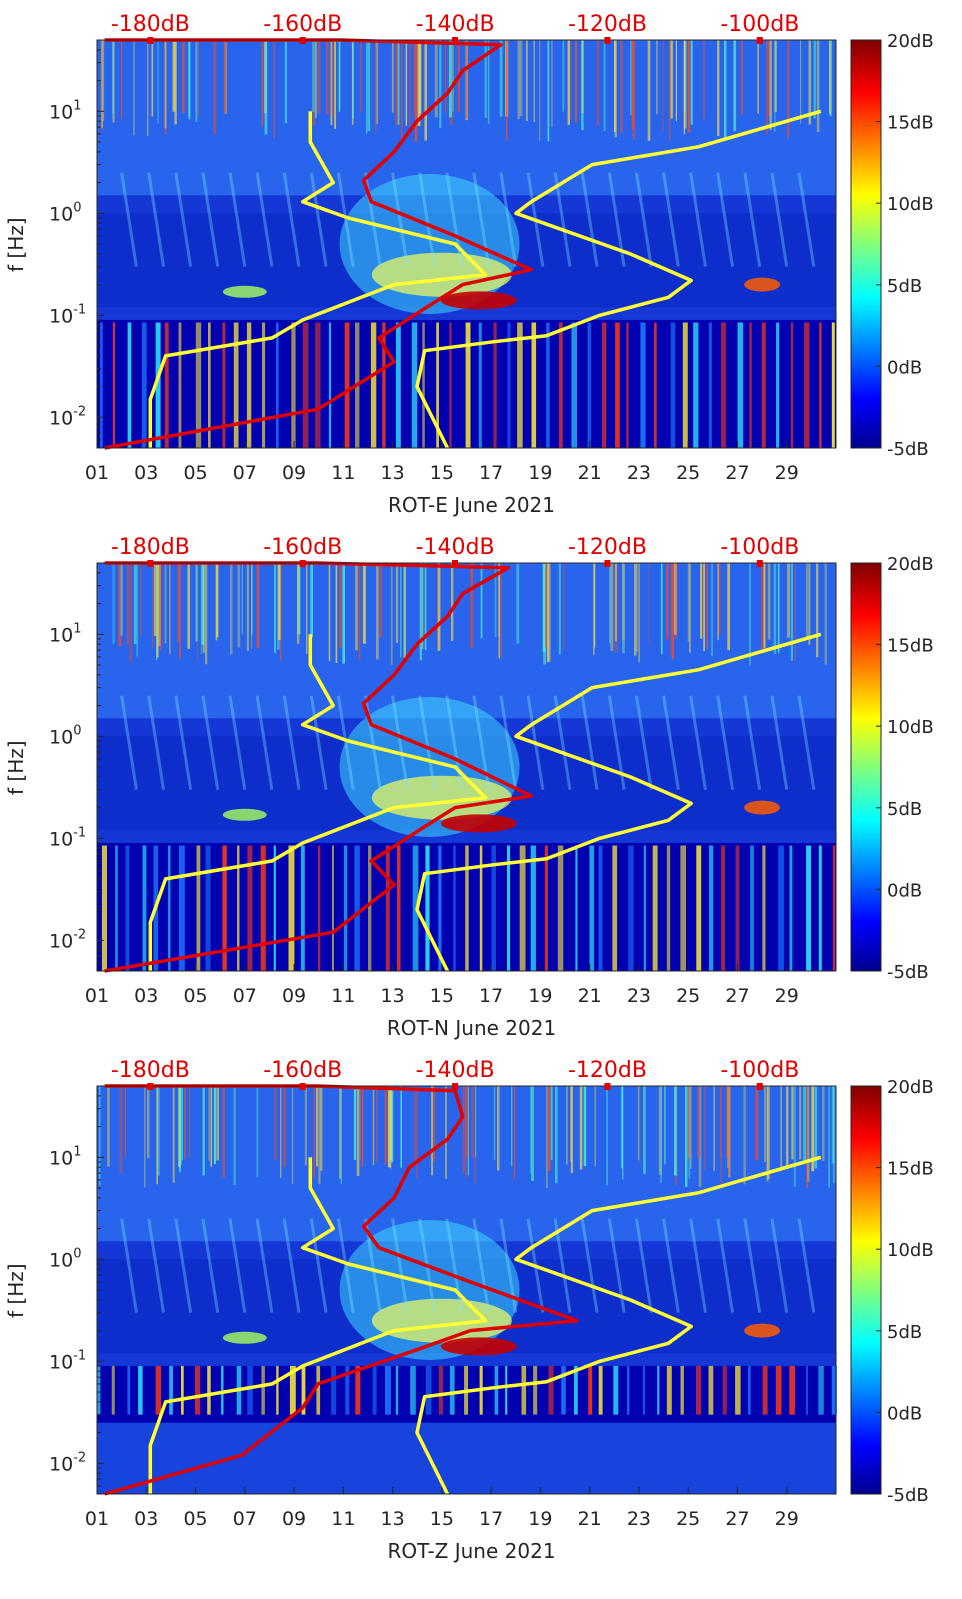 Image resolution: width=962 pixels, height=1599 pixels. What do you see at coordinates (471, 1551) in the screenshot?
I see `x-axis-label: ROT-Z June 2021` at bounding box center [471, 1551].